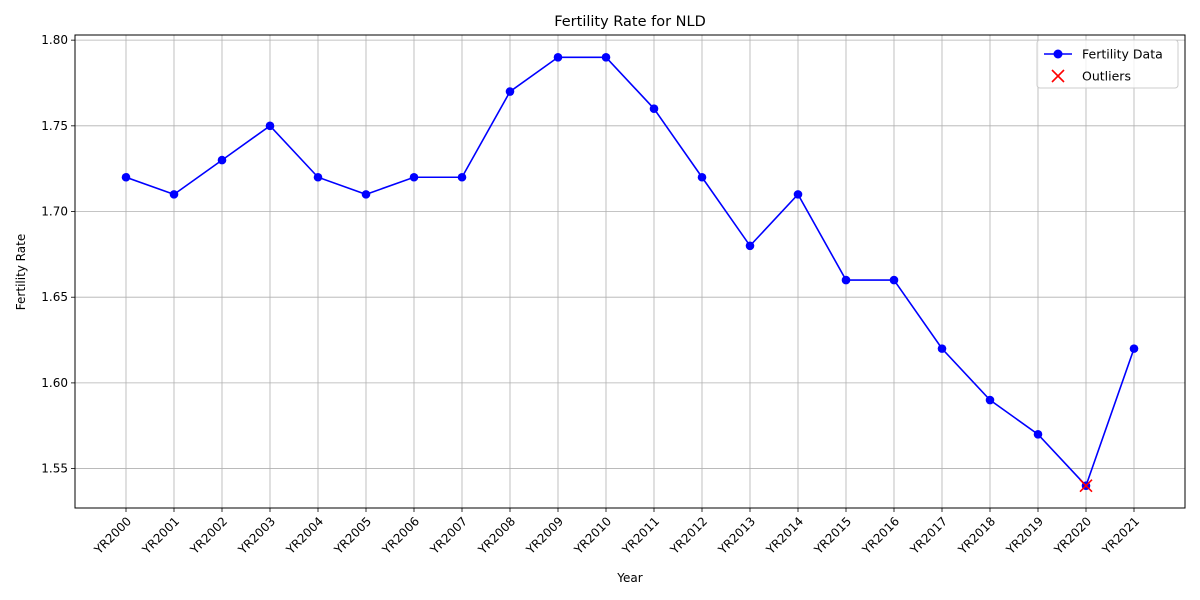 The height and width of the screenshot is (600, 1200). I want to click on x-tick-label: YR2004, so click(304, 535).